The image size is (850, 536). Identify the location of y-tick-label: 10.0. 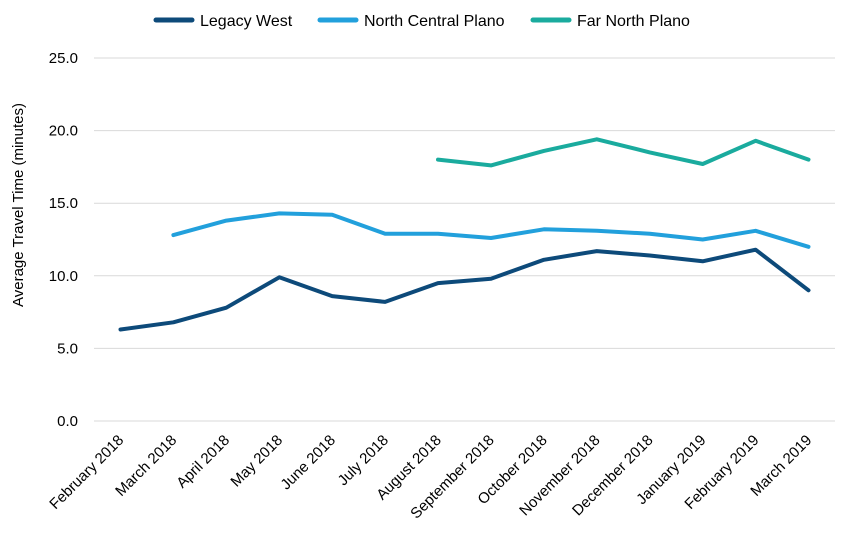
(63, 276).